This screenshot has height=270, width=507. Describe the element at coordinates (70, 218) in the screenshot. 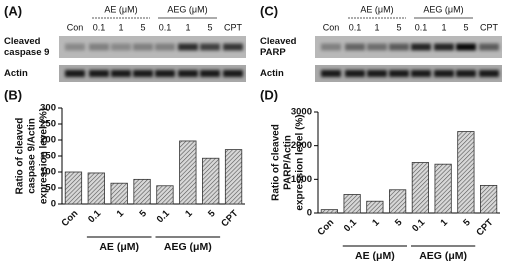

I see `x-tick-label: Con` at that location.